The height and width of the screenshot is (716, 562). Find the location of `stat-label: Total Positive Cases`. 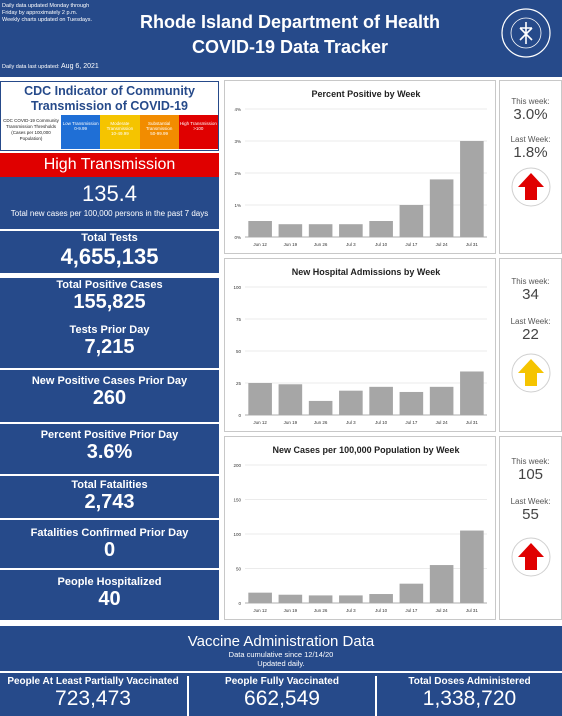

stat-label: Total Positive Cases is located at coordinates (109, 285).